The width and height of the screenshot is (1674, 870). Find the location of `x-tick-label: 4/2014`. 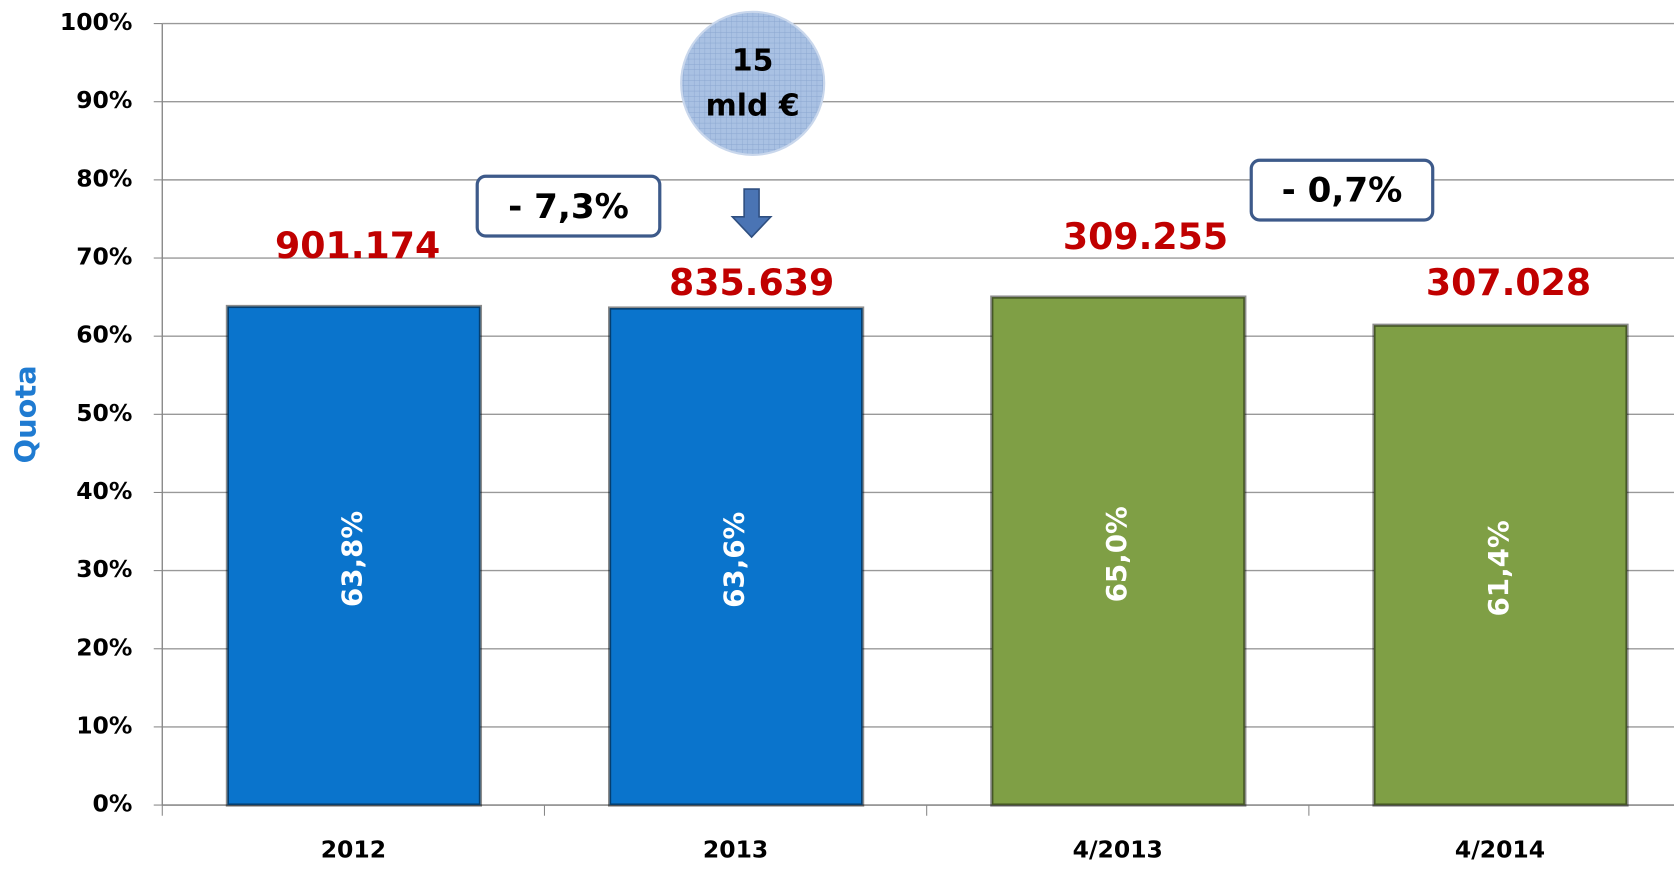

x-tick-label: 4/2014 is located at coordinates (1500, 849).